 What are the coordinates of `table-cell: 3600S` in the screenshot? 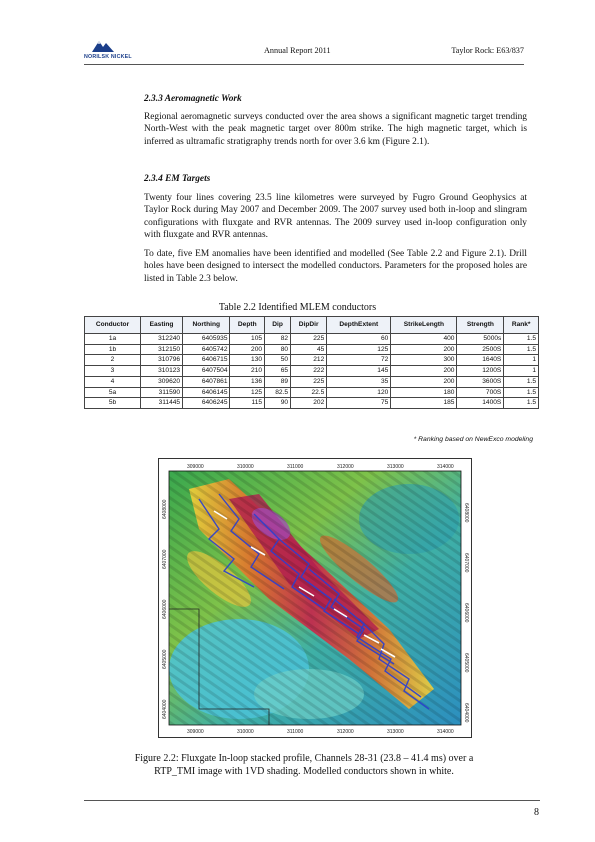 It's located at (480, 381).